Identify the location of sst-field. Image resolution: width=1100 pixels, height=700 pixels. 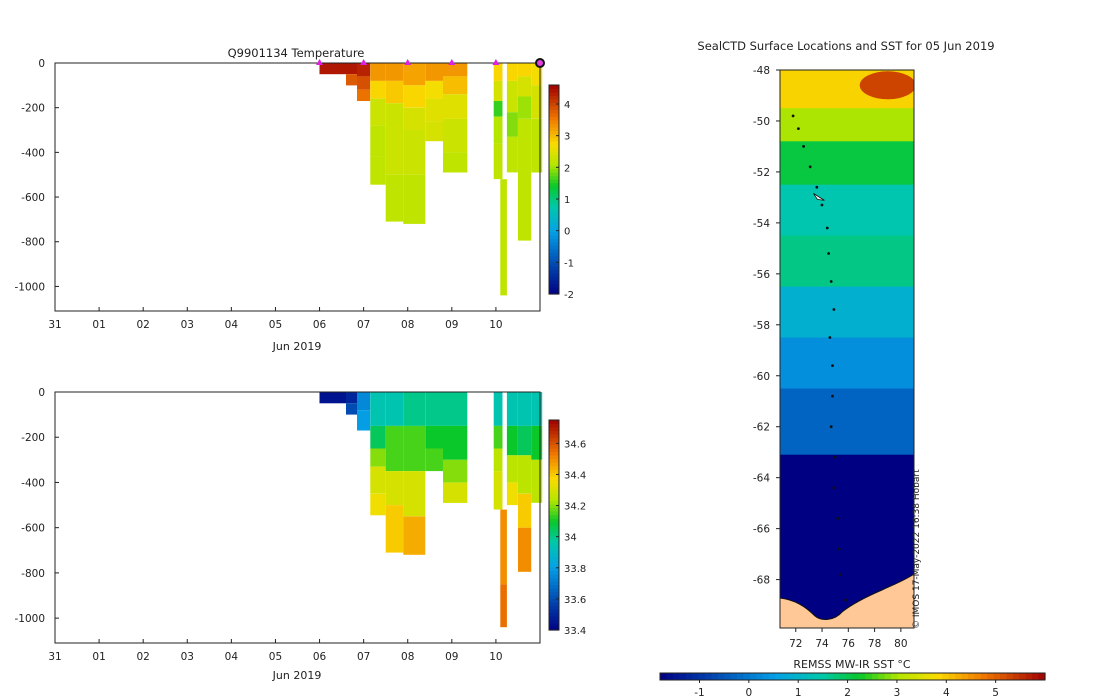
(847, 349).